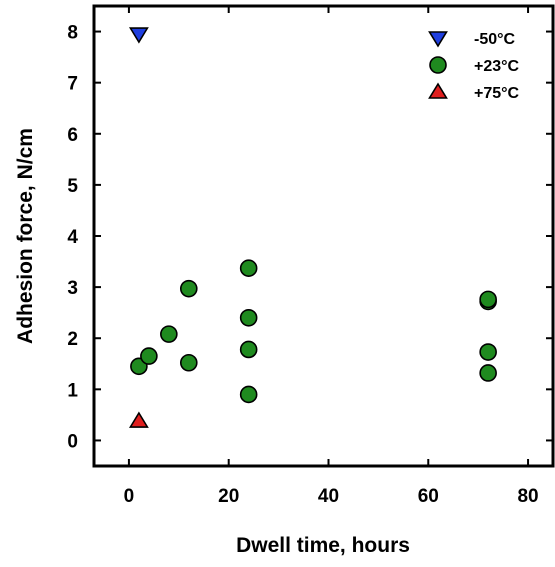  I want to click on x-tick-label: 80, so click(527, 496).